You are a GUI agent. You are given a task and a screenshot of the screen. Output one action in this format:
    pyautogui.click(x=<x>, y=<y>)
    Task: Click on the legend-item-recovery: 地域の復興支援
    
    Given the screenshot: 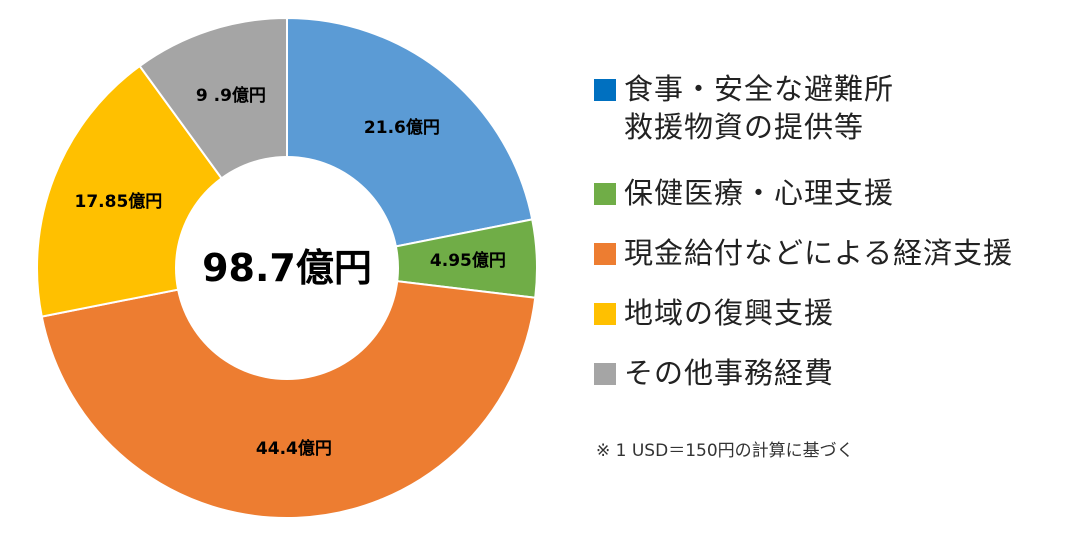 What is the action you would take?
    pyautogui.click(x=827, y=313)
    